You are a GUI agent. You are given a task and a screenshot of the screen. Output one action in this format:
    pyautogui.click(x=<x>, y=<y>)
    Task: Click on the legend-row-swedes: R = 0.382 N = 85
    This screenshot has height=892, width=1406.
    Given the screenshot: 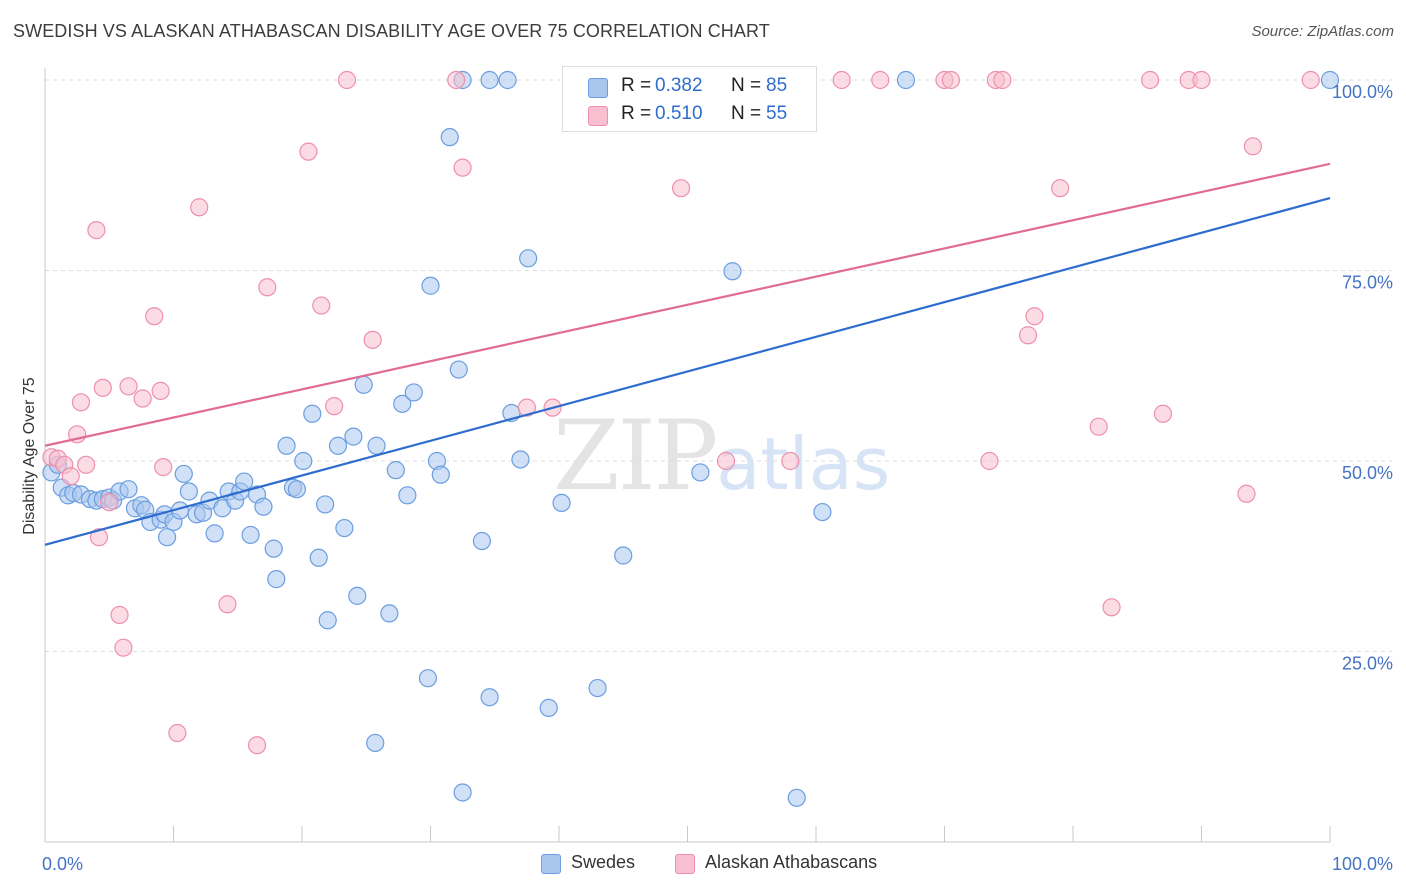 What is the action you would take?
    pyautogui.click(x=689, y=87)
    